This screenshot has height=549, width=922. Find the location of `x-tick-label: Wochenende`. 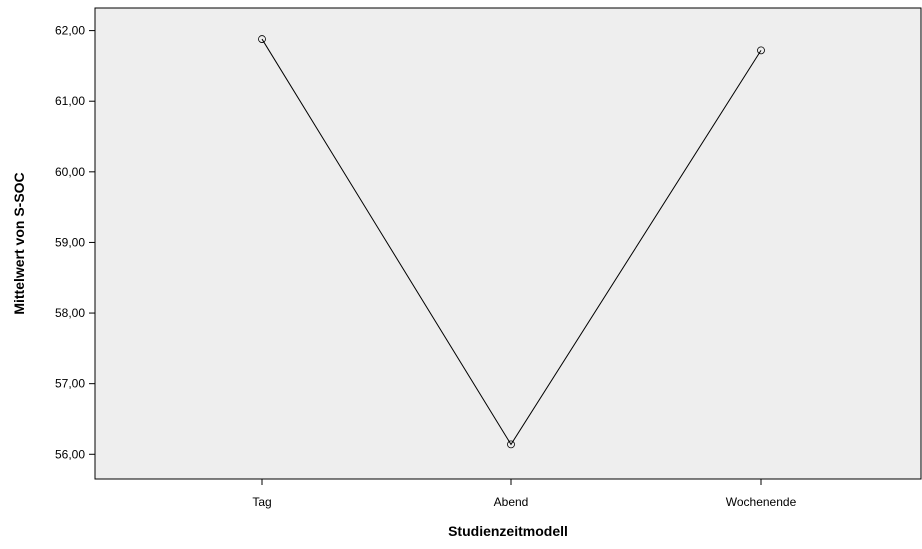

x-tick-label: Wochenende is located at coordinates (761, 502).